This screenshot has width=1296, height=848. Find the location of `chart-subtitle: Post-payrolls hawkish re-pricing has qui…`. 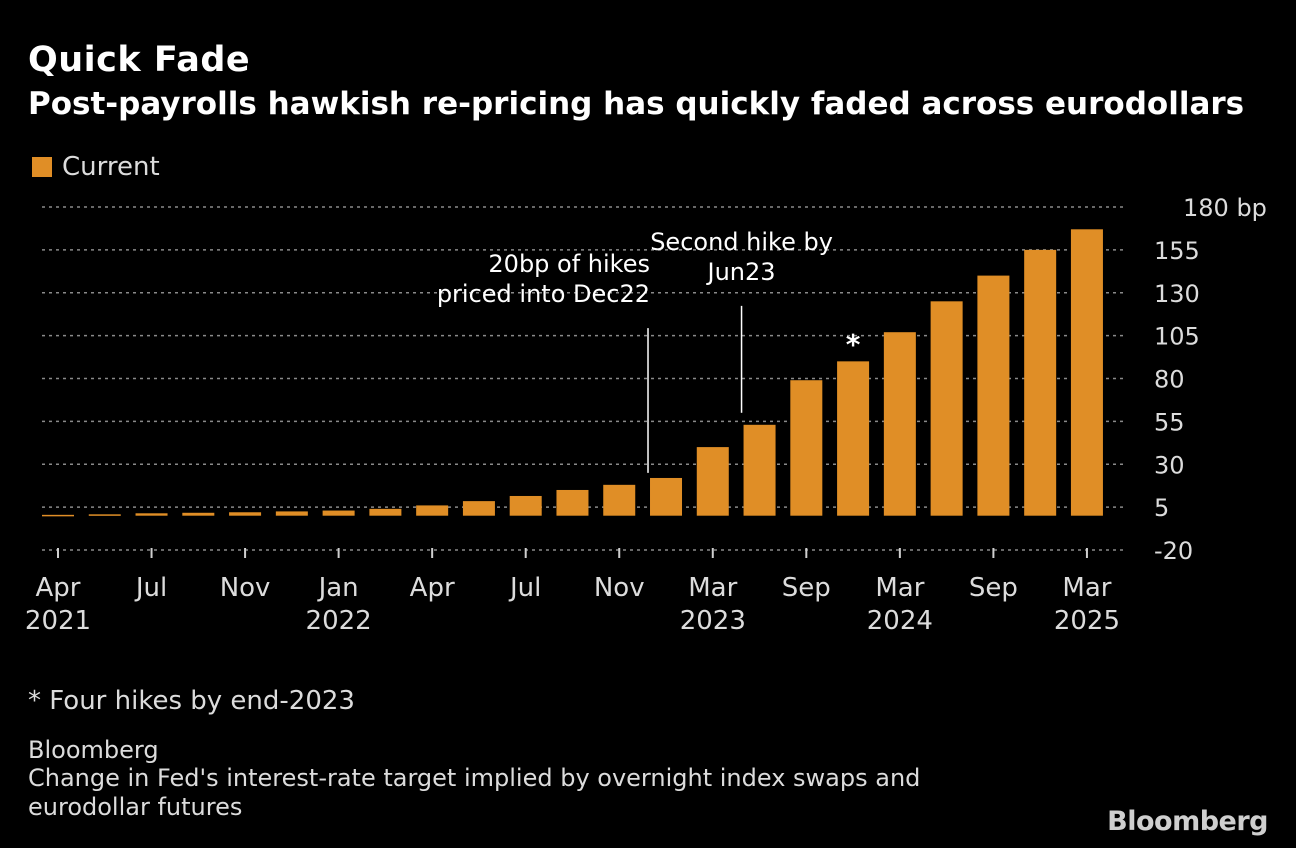

chart-subtitle: Post-payrolls hawkish re-pricing has qui… is located at coordinates (636, 104).